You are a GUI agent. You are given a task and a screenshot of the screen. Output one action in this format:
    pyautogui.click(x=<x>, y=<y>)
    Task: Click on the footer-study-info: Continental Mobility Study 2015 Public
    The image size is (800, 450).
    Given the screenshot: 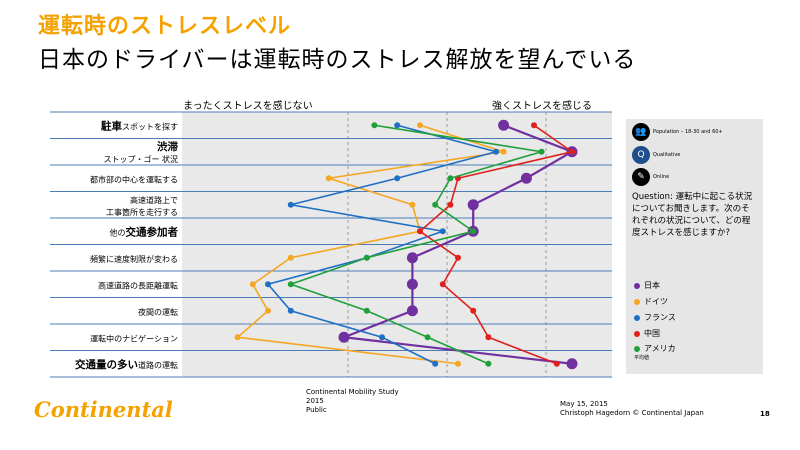 What is the action you would take?
    pyautogui.click(x=352, y=401)
    